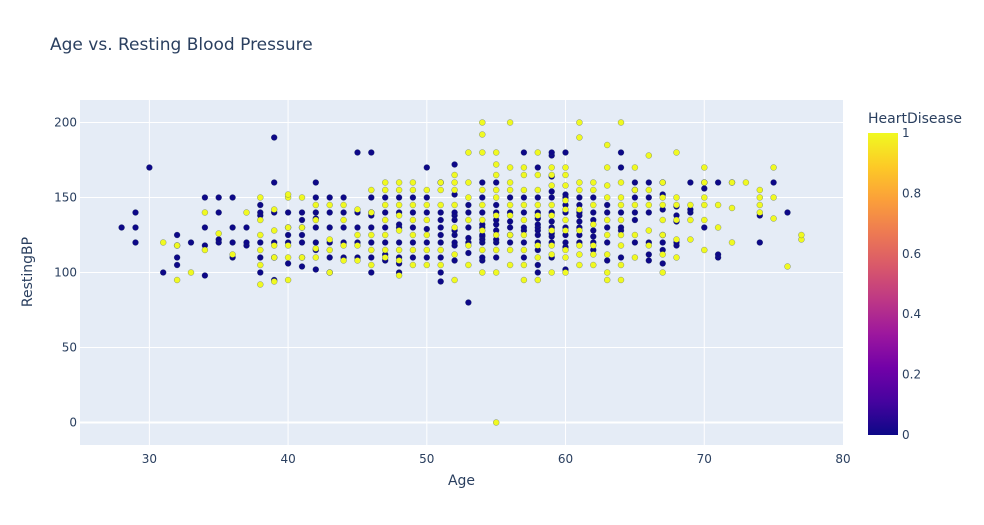 This screenshot has height=525, width=984. Describe the element at coordinates (906, 133) in the screenshot. I see `colorbar-tick-label: 1` at that location.